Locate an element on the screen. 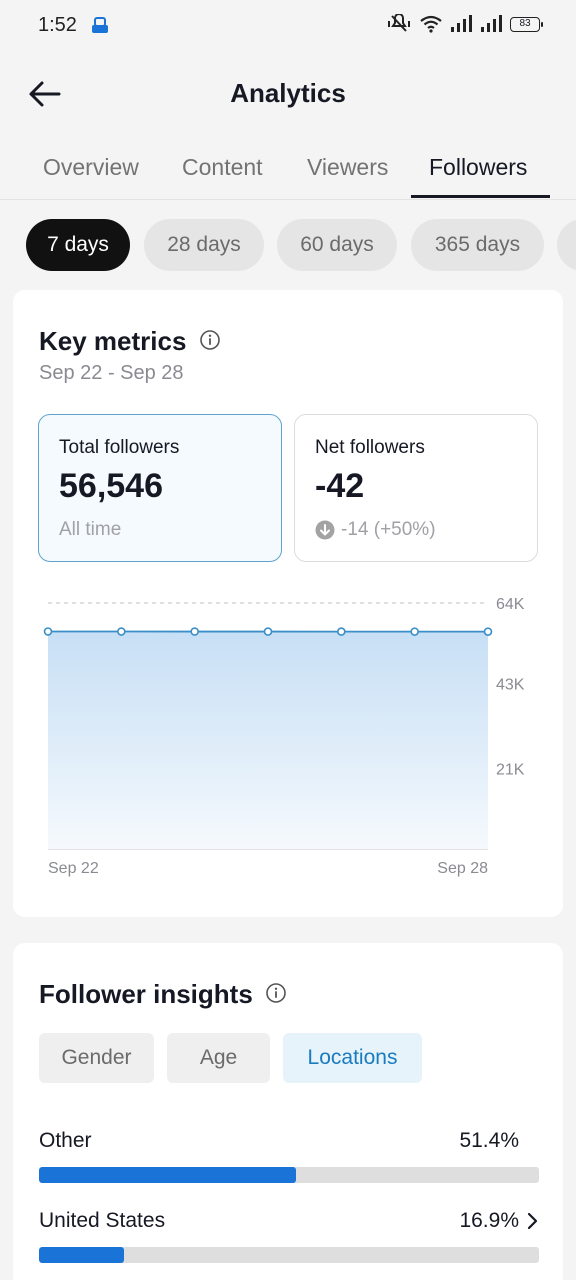 This screenshot has width=576, height=1280. down-arrow-circle-icon is located at coordinates (325, 530).